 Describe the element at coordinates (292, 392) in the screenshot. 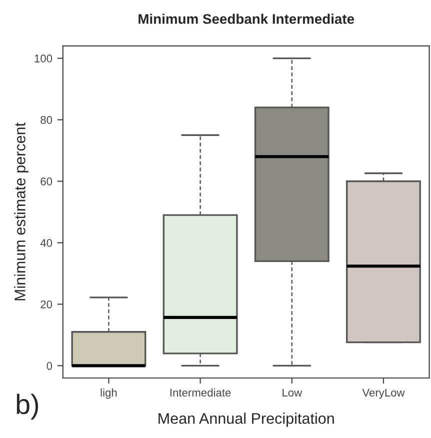

I see `x-tick-label: Low` at that location.